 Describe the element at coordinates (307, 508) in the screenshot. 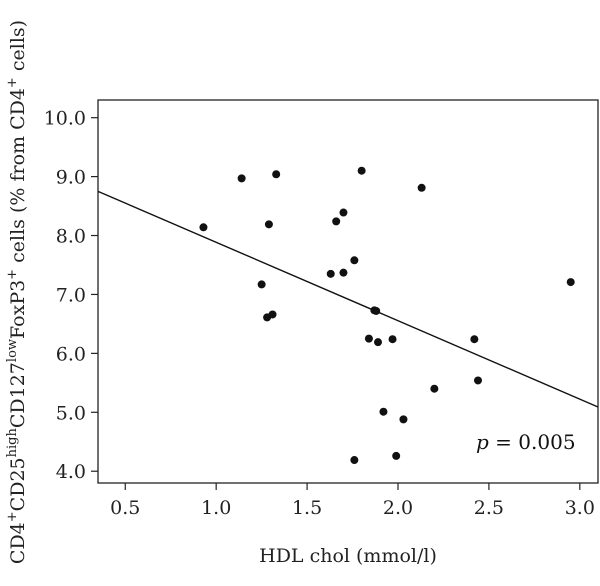

I see `x-tick-label-2: 1.5` at that location.